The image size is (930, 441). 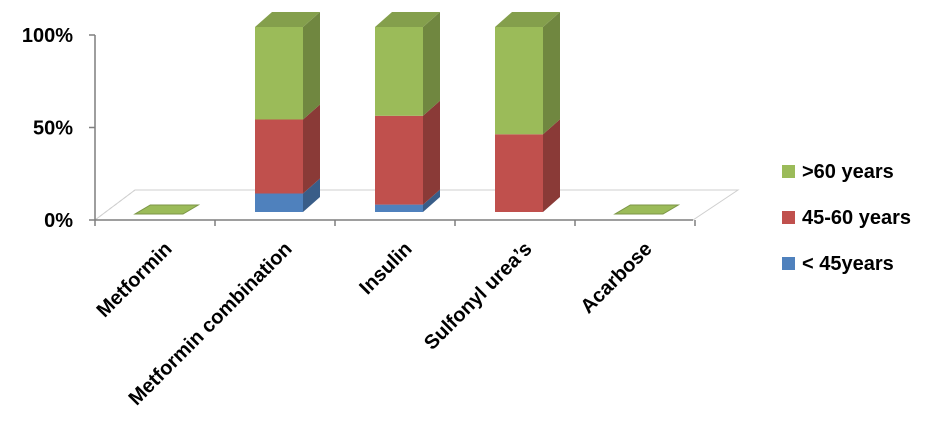 I want to click on legend-item: >60 years, so click(x=838, y=172).